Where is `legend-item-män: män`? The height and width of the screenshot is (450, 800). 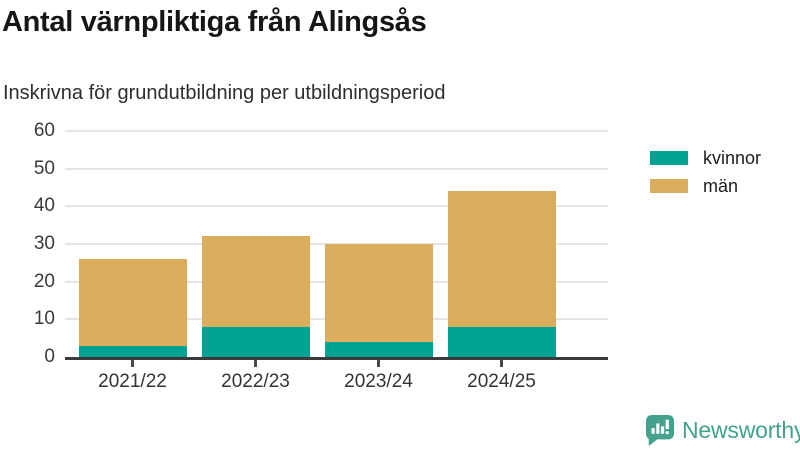
legend-item-män: män is located at coordinates (705, 186).